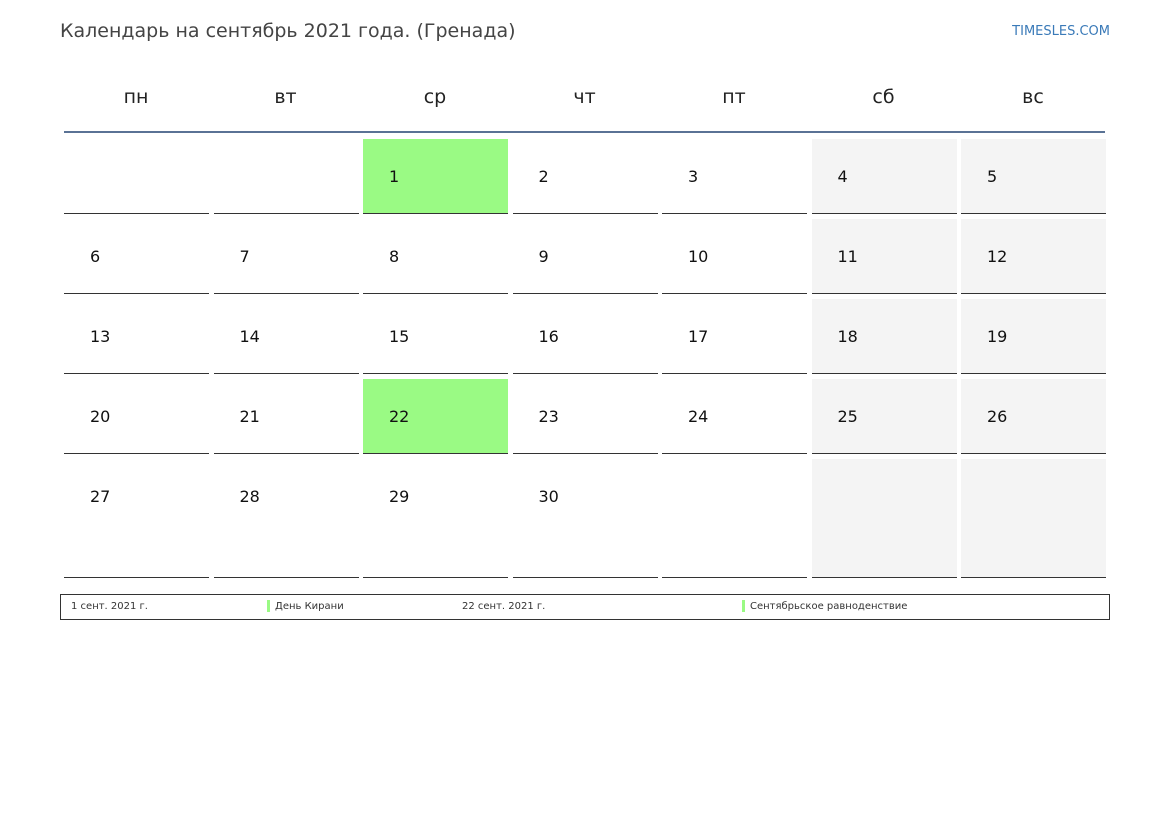  I want to click on day-cell: 10, so click(734, 256).